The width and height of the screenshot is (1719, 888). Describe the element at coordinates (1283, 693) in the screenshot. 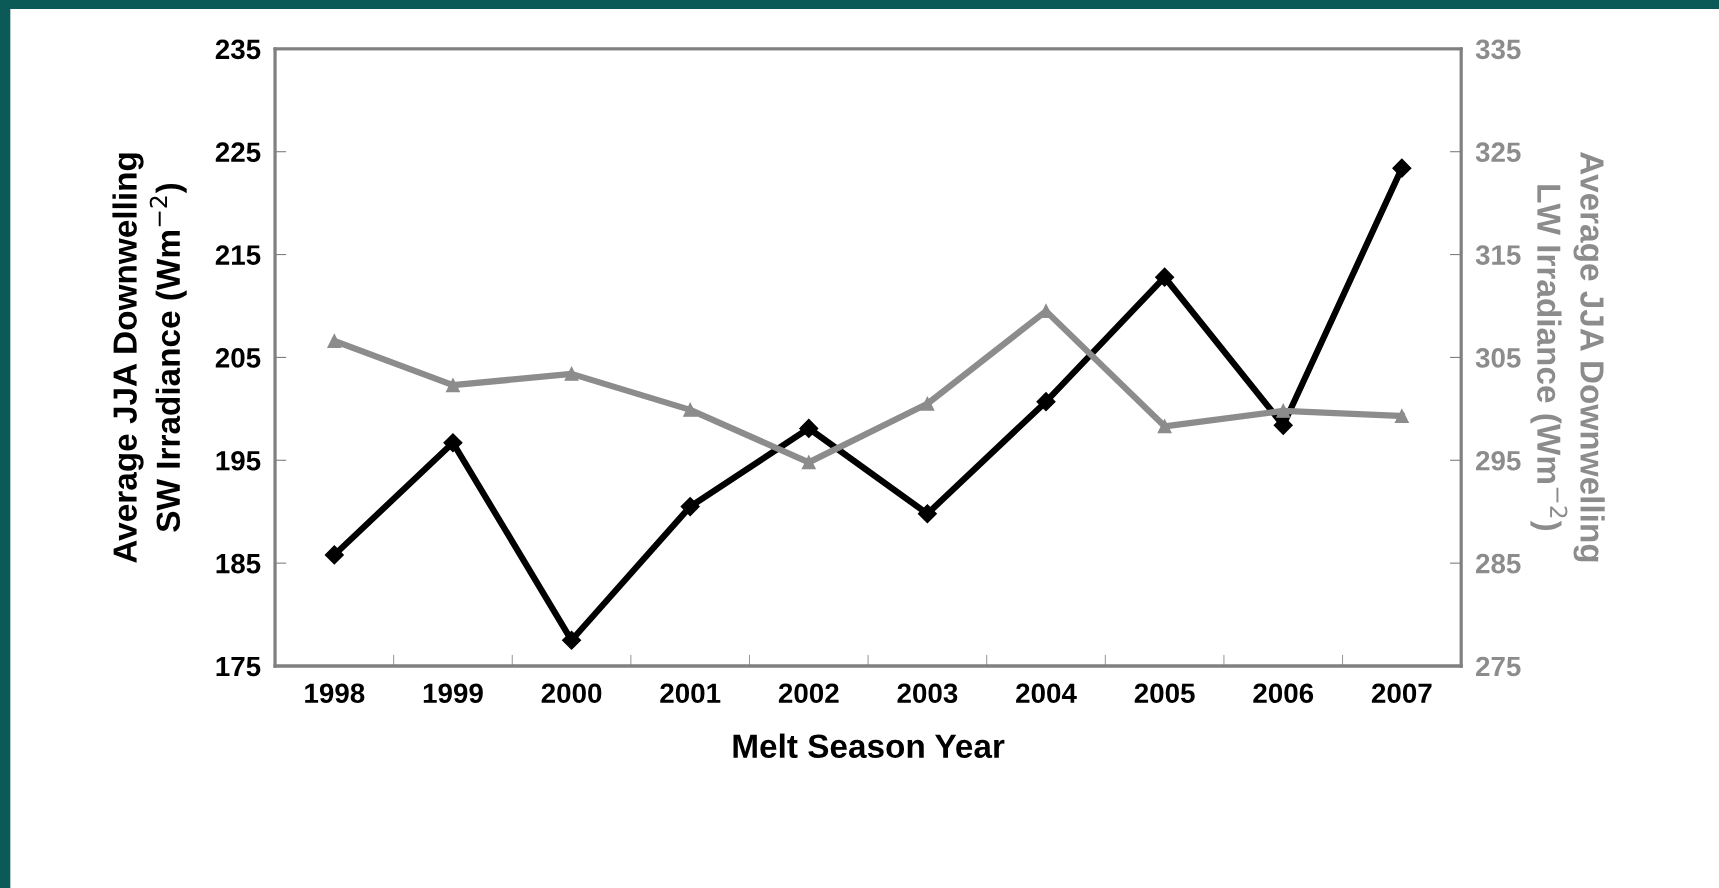

I see `x-tick-label: 2006` at that location.